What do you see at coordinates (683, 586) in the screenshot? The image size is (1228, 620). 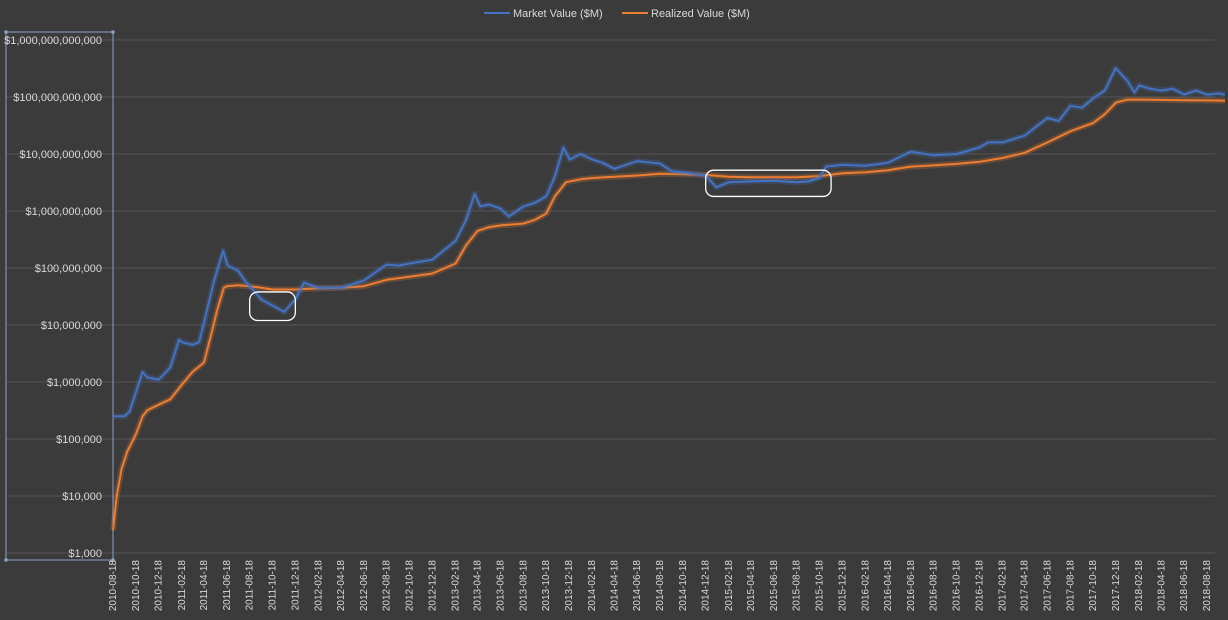 I see `x-tick-label: 2014-10-18` at bounding box center [683, 586].